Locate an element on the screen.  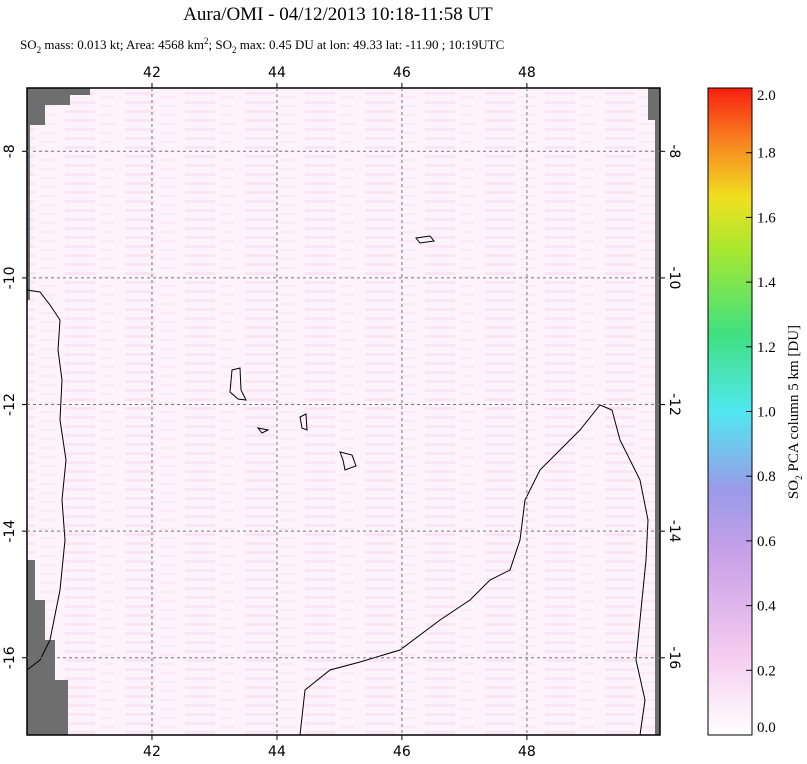
subtitle-part: mass: 0.013 kt; Area: 4568 km is located at coordinates (122, 44).